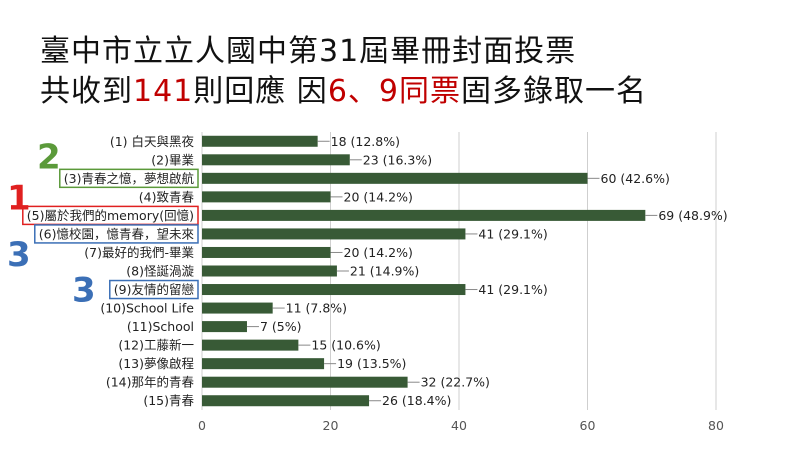 This screenshot has height=450, width=800. I want to click on value-label: 19 (13.5%), so click(371, 363).